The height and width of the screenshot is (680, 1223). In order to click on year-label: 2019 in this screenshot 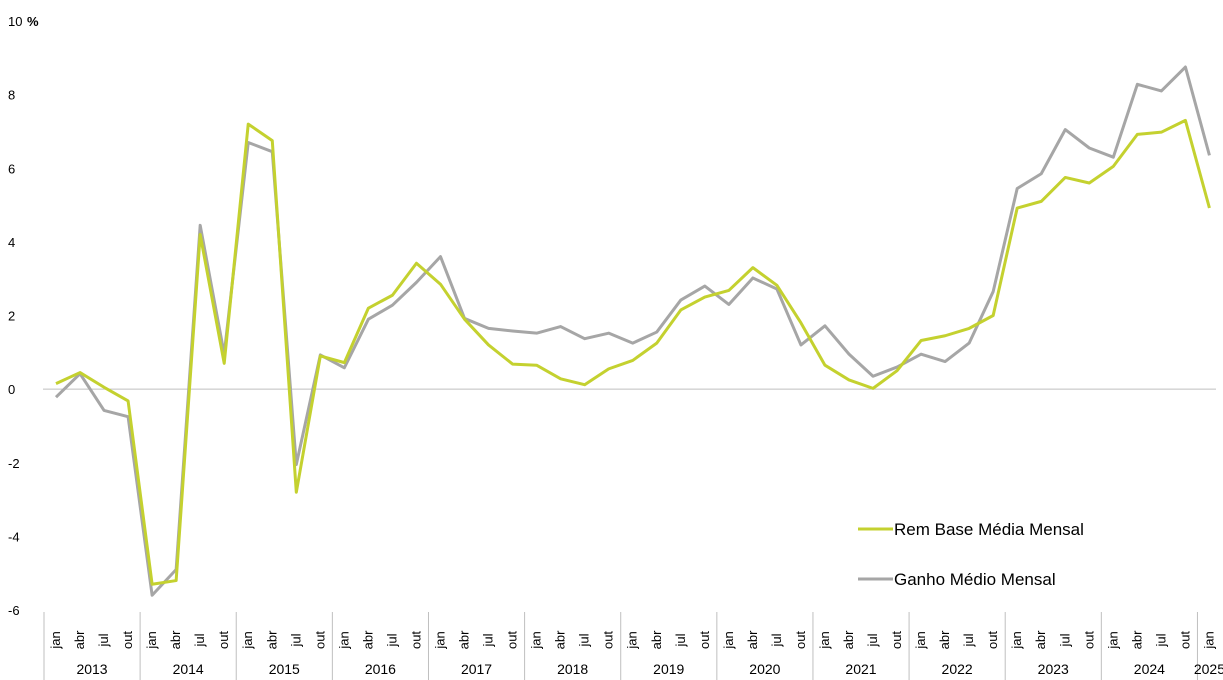, I will do `click(668, 669)`.